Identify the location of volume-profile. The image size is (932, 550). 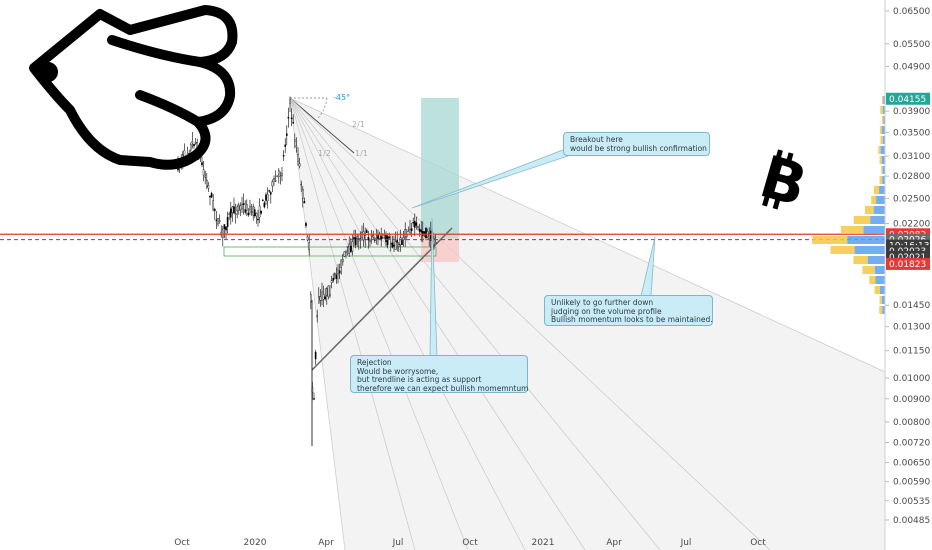
(848, 205).